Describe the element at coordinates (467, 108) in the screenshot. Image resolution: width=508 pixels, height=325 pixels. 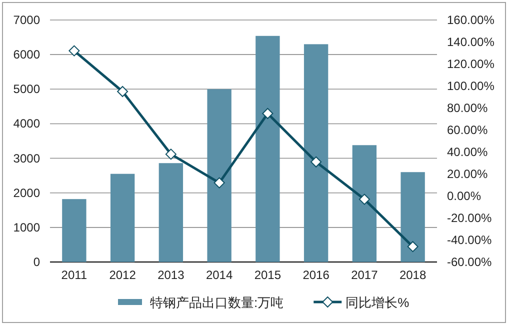
I see `y2-tick-label: 80.00%` at that location.